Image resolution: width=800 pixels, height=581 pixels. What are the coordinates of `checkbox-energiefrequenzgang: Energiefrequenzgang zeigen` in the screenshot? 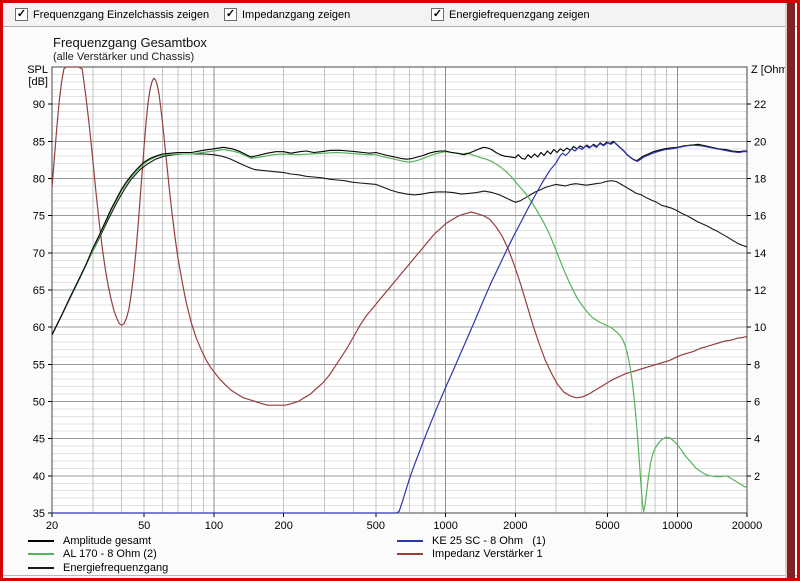 It's located at (510, 14).